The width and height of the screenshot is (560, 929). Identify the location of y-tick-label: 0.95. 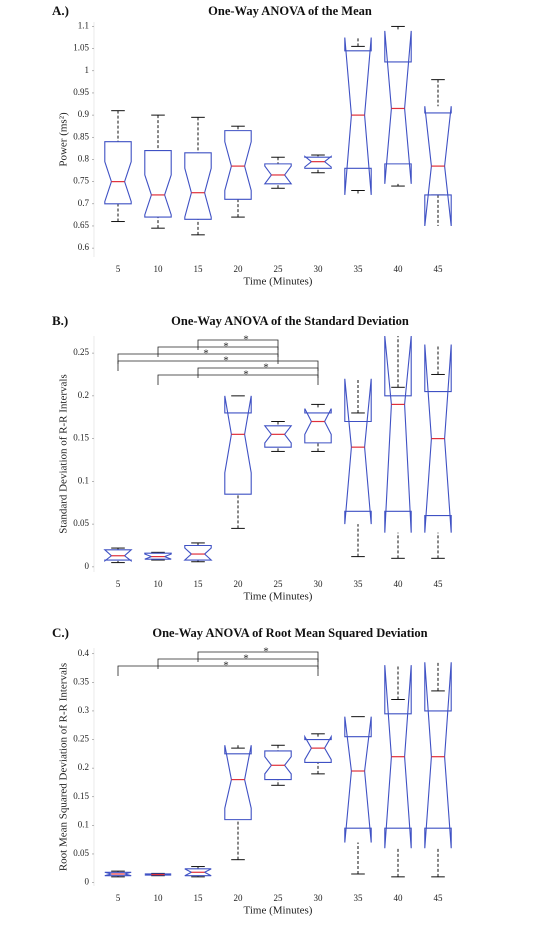
(81, 92).